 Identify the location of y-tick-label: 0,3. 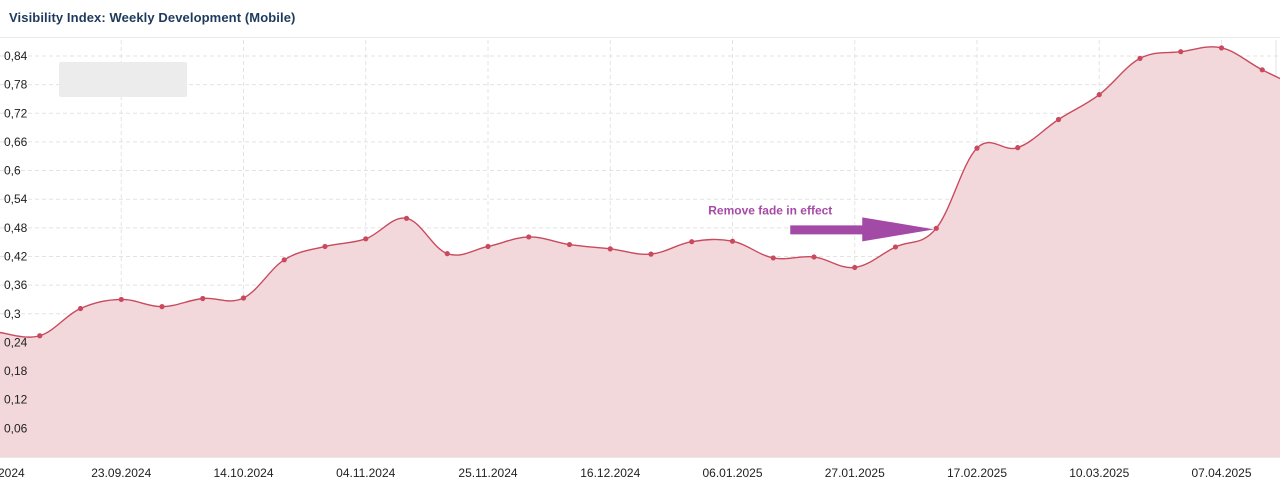
(12, 314).